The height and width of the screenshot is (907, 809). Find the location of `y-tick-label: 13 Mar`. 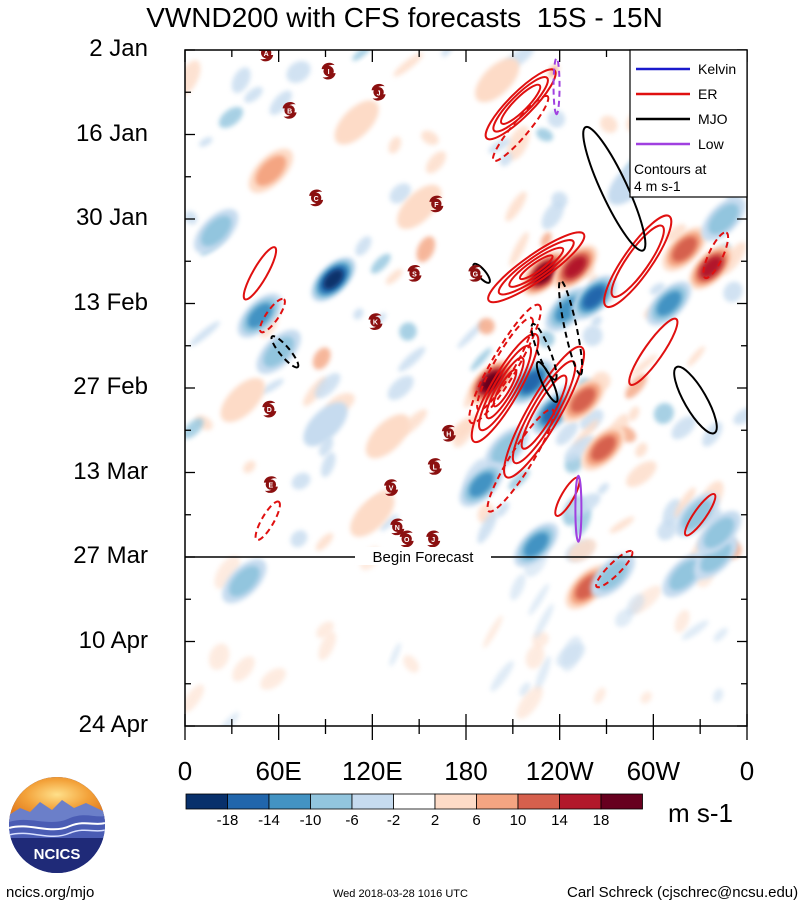

y-tick-label: 13 Mar is located at coordinates (110, 471).